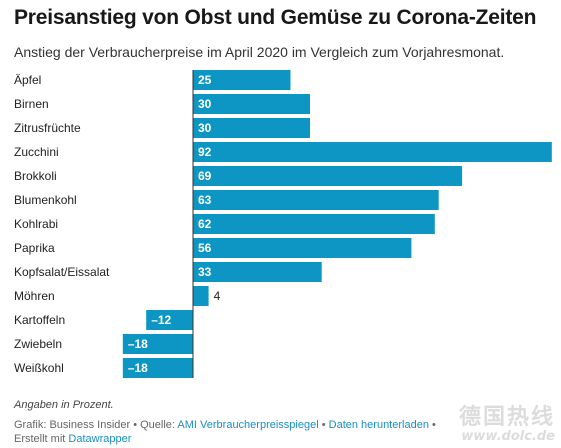 The width and height of the screenshot is (561, 448). What do you see at coordinates (35, 176) in the screenshot?
I see `category-label: Brokkoli` at bounding box center [35, 176].